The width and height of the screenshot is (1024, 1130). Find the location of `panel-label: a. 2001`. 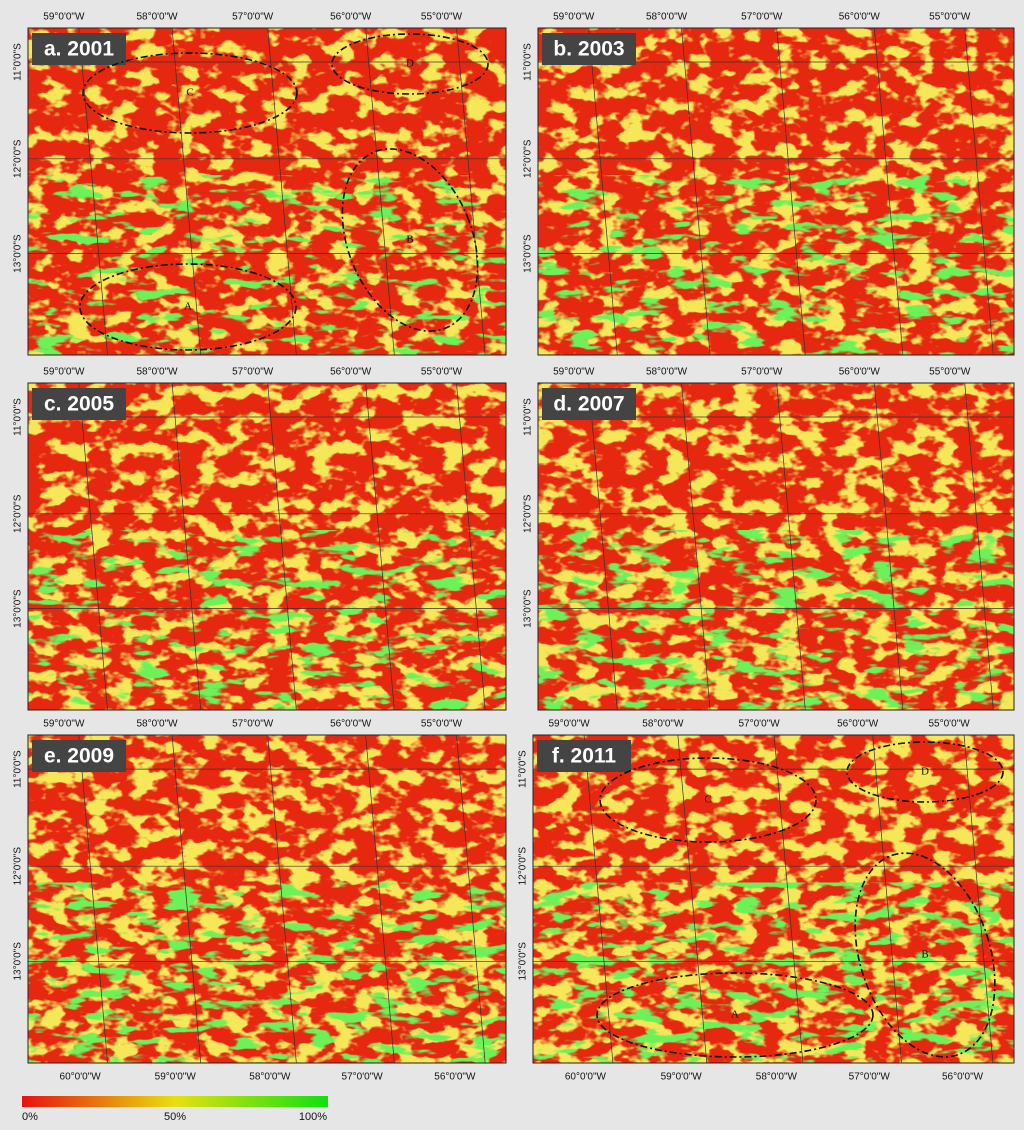

panel-label: a. 2001 is located at coordinates (79, 49).